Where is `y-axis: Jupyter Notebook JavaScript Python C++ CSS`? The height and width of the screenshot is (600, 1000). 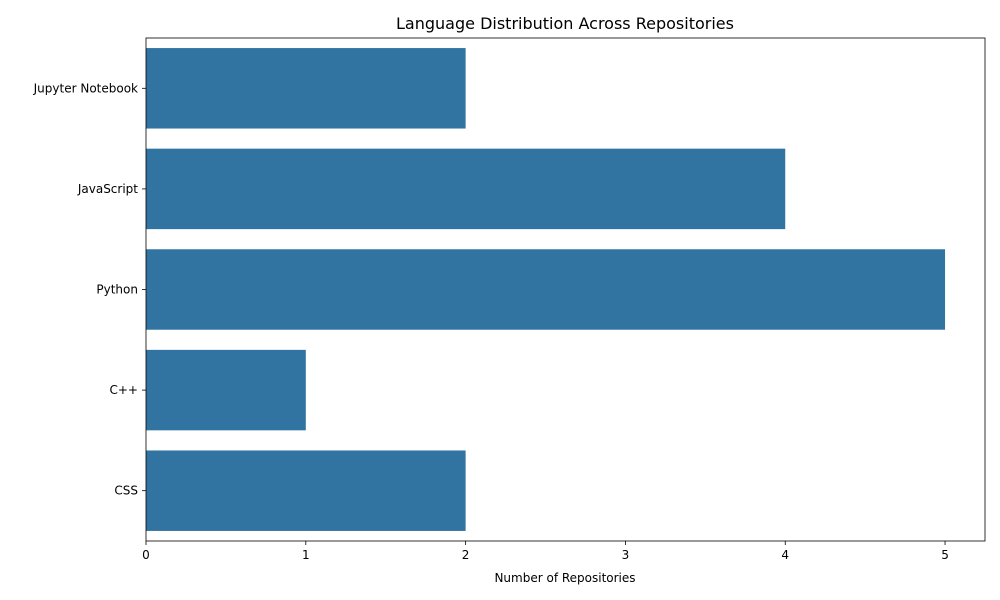 y-axis: Jupyter Notebook JavaScript Python C++ CSS is located at coordinates (89, 289).